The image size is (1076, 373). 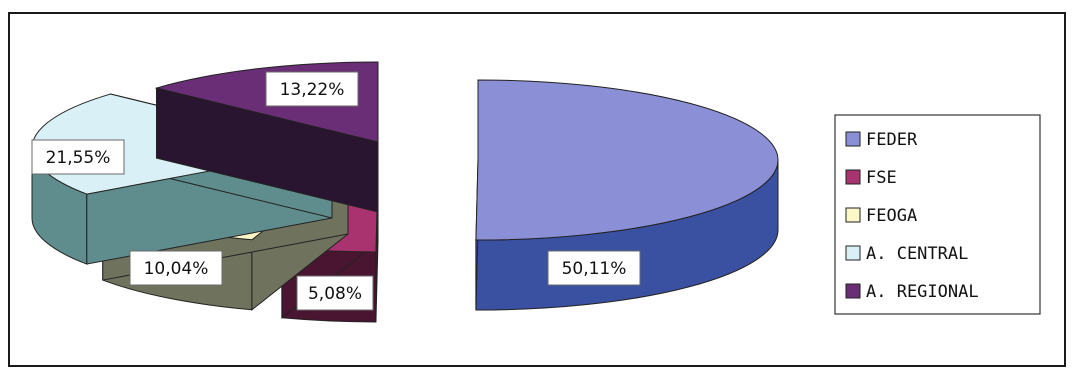 What do you see at coordinates (891, 216) in the screenshot?
I see `legend-label: FEOGA` at bounding box center [891, 216].